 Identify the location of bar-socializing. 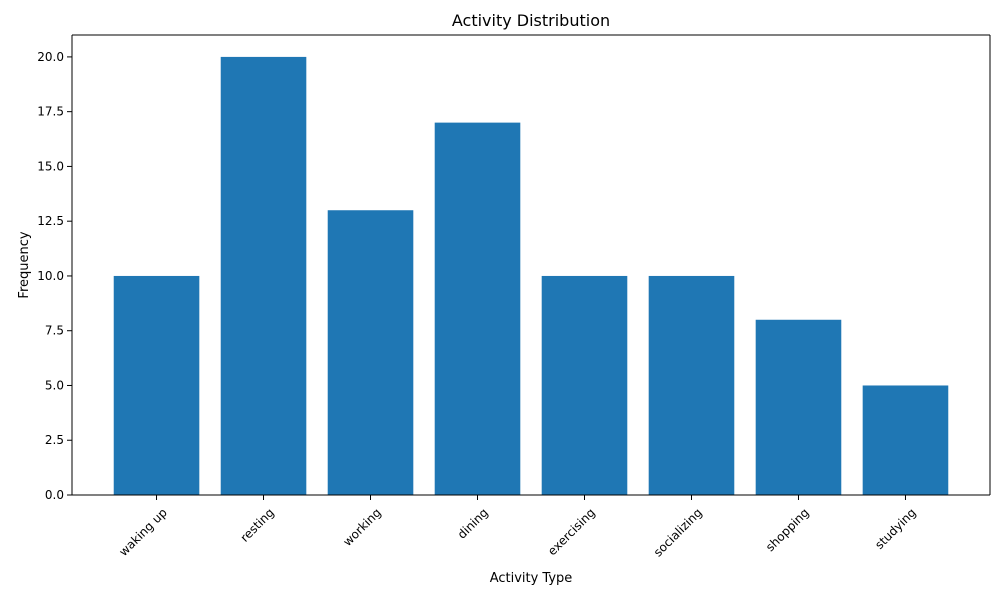
(691, 385).